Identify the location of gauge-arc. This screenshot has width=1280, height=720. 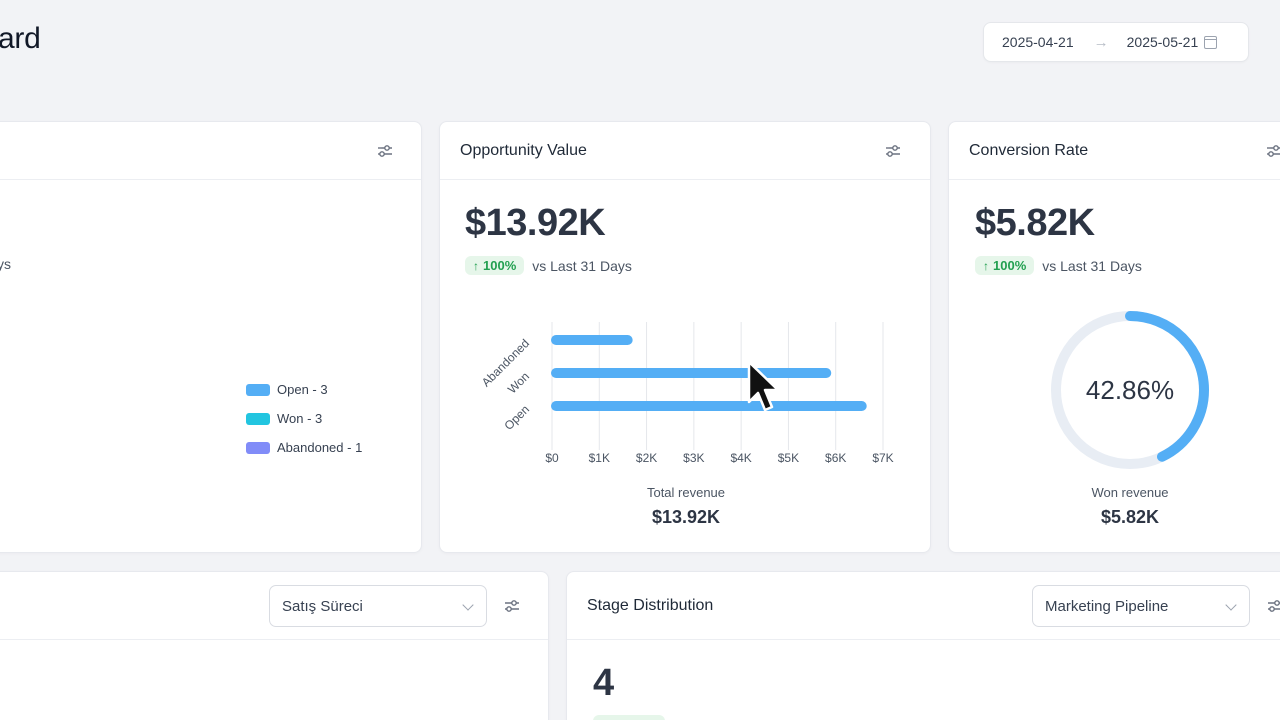
(1130, 390).